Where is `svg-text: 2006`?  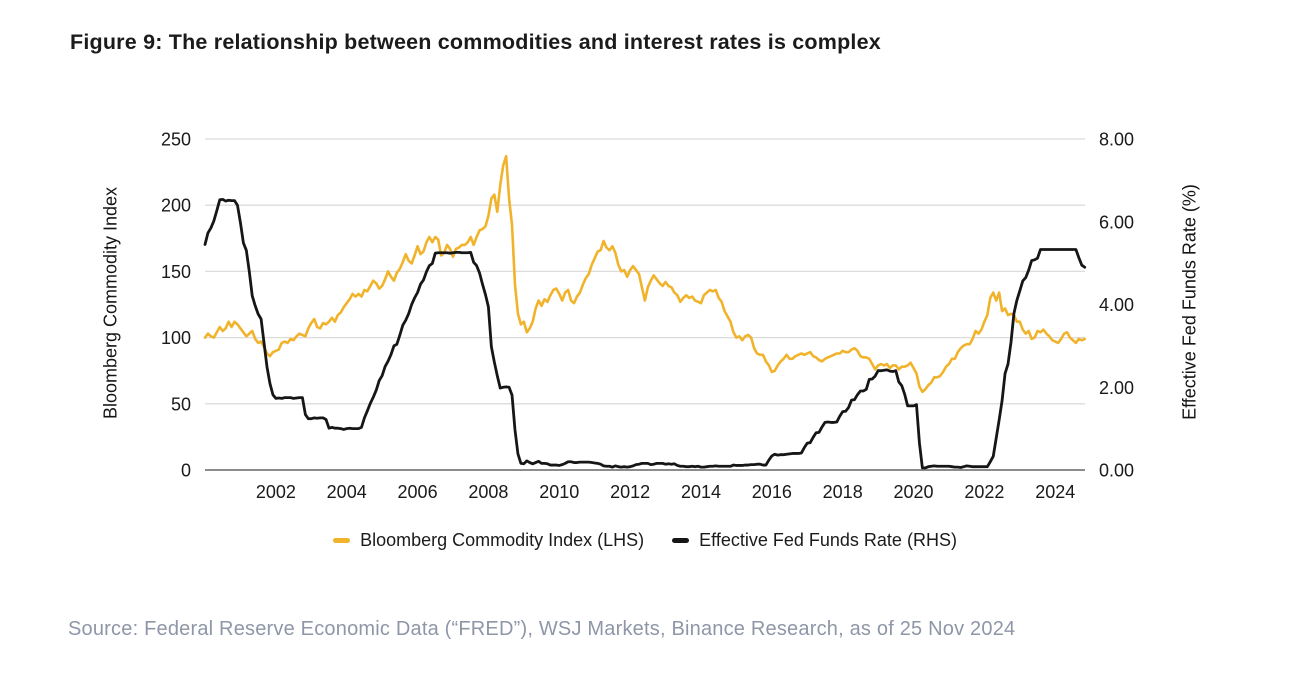 svg-text: 2006 is located at coordinates (418, 492).